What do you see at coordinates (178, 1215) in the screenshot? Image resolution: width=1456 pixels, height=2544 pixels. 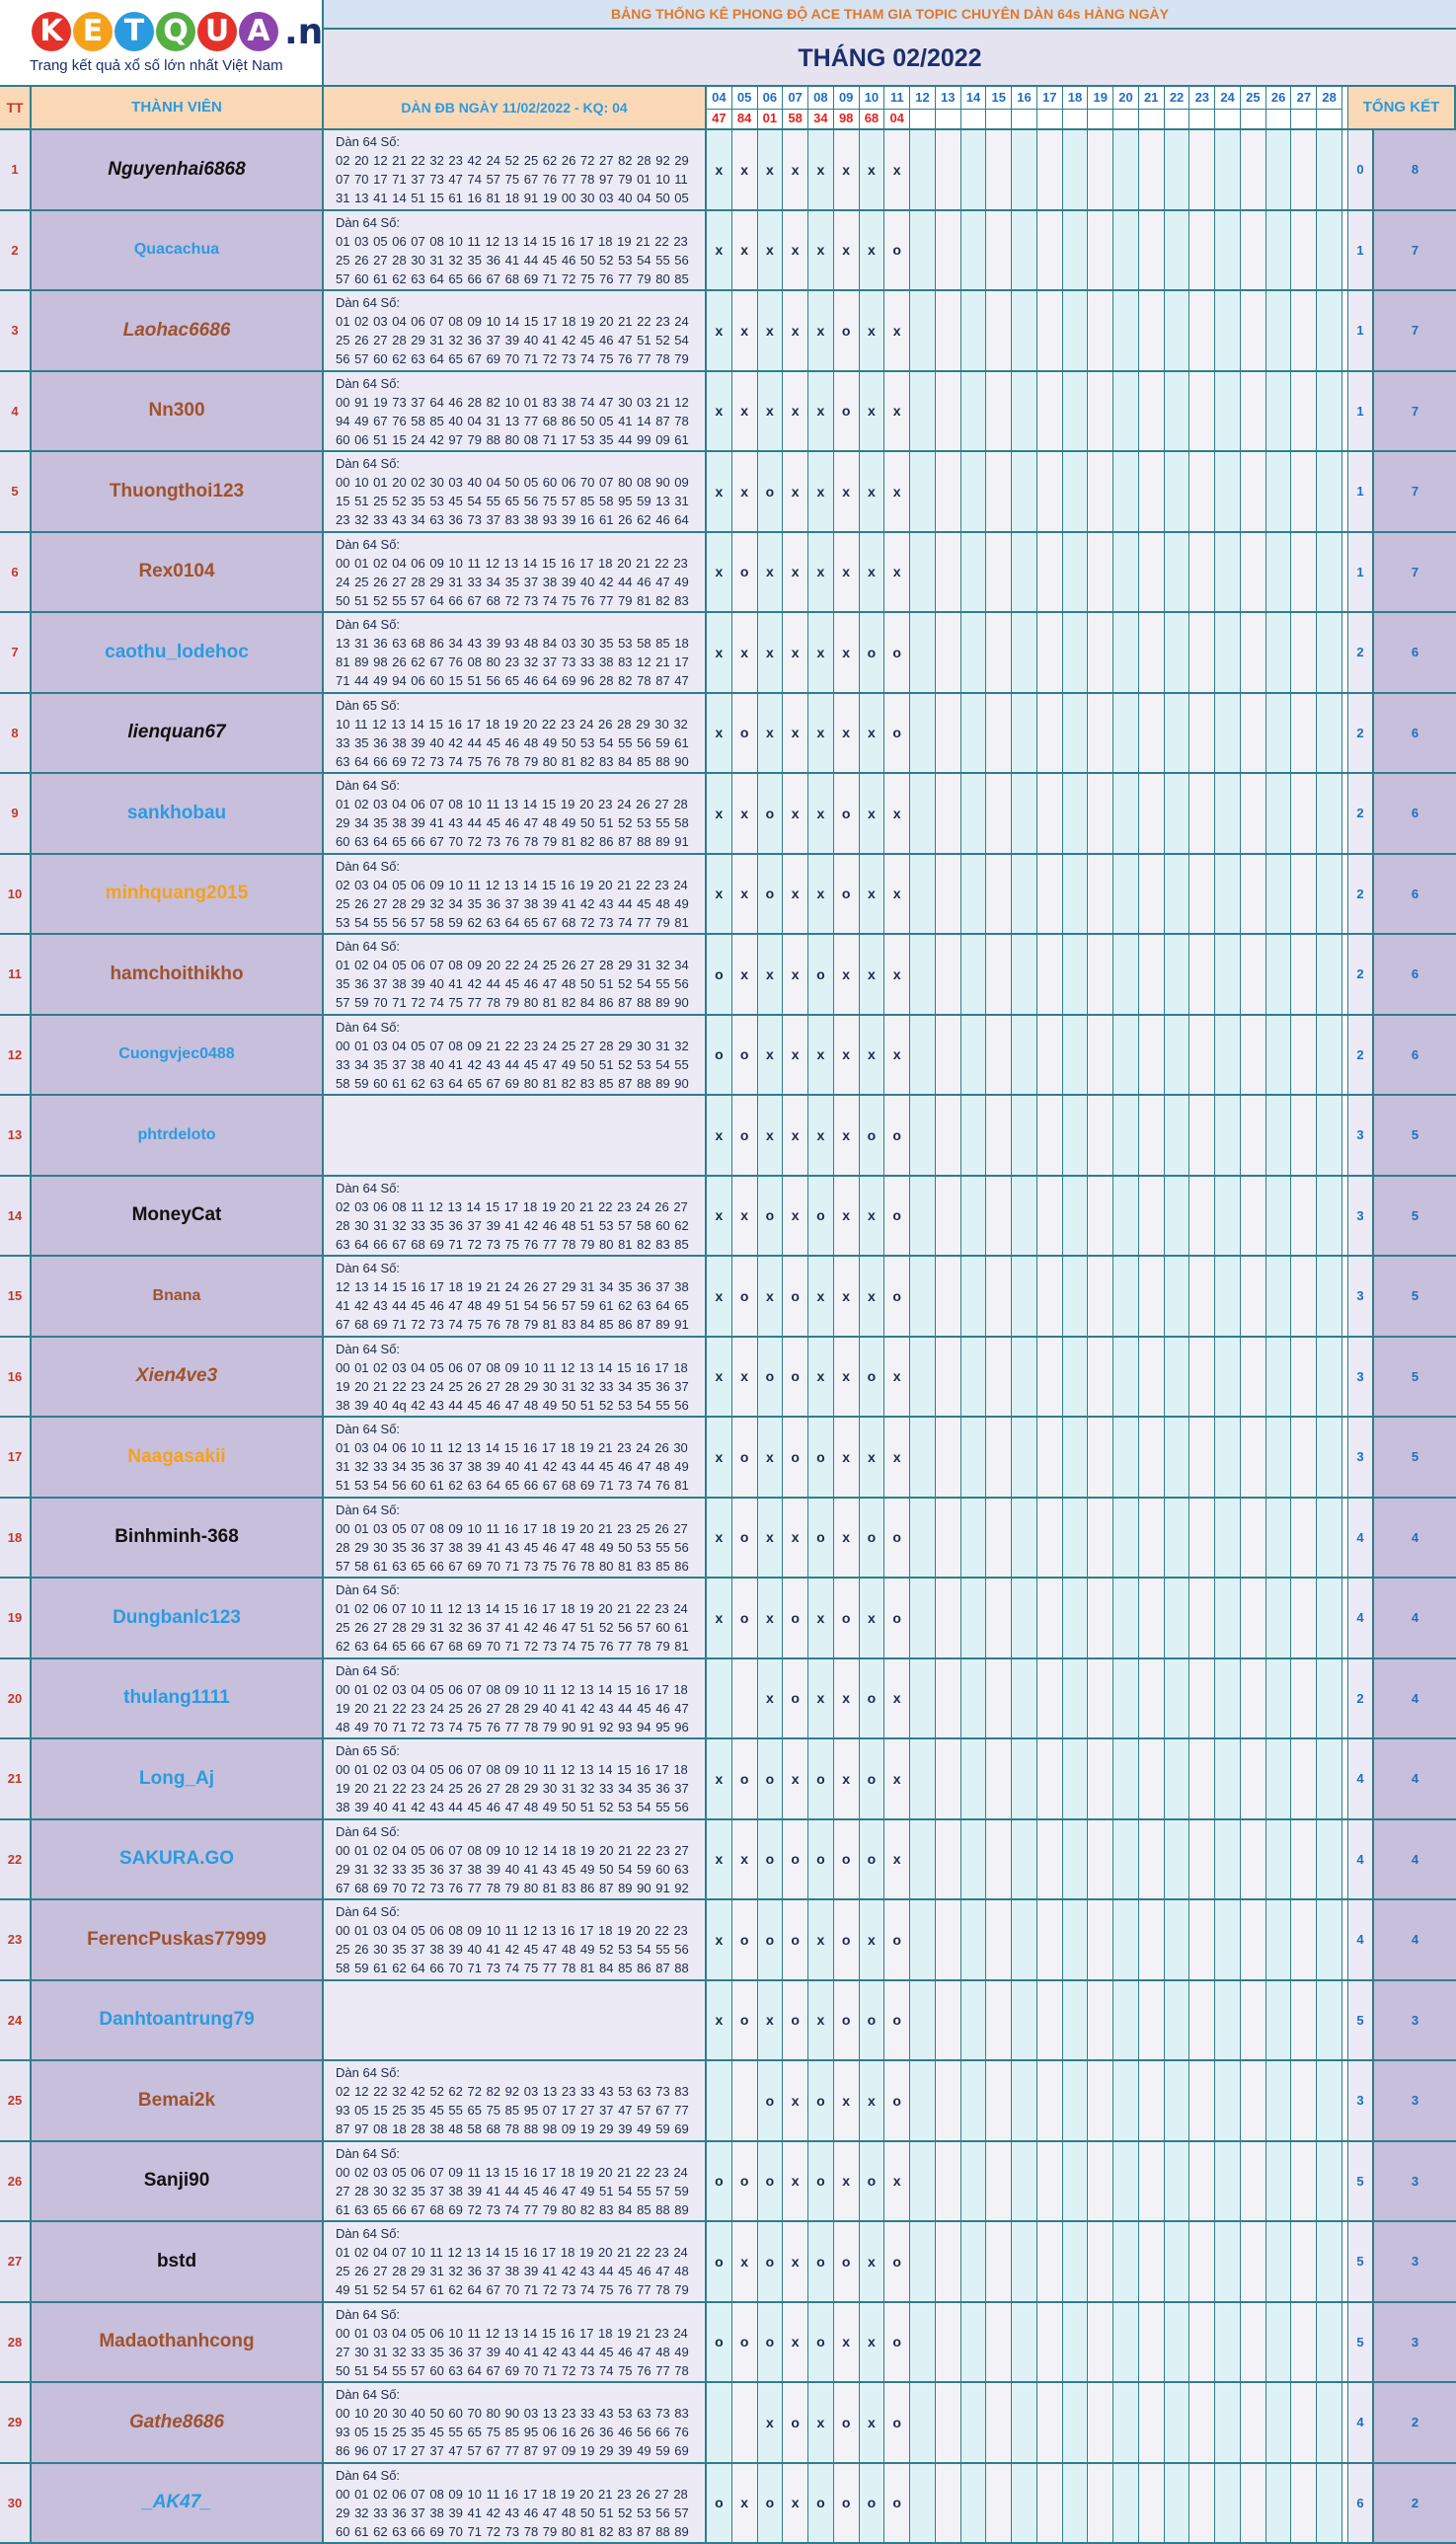 I see `member-name: MoneyCat` at bounding box center [178, 1215].